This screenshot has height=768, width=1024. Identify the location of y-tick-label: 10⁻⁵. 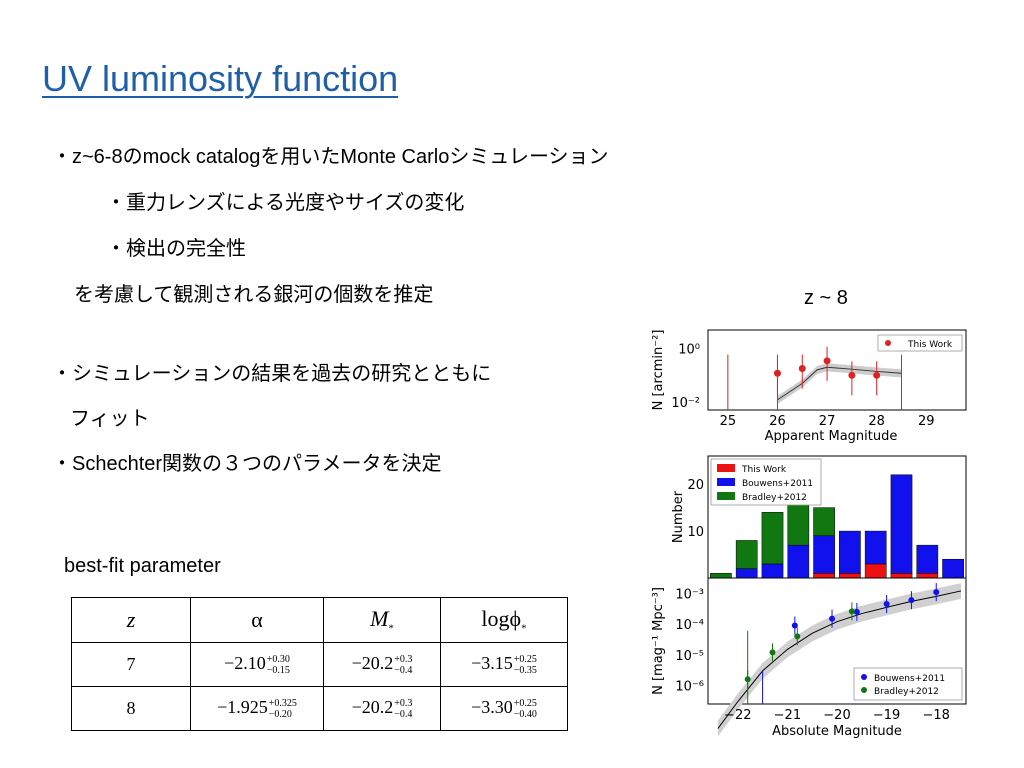
(689, 656).